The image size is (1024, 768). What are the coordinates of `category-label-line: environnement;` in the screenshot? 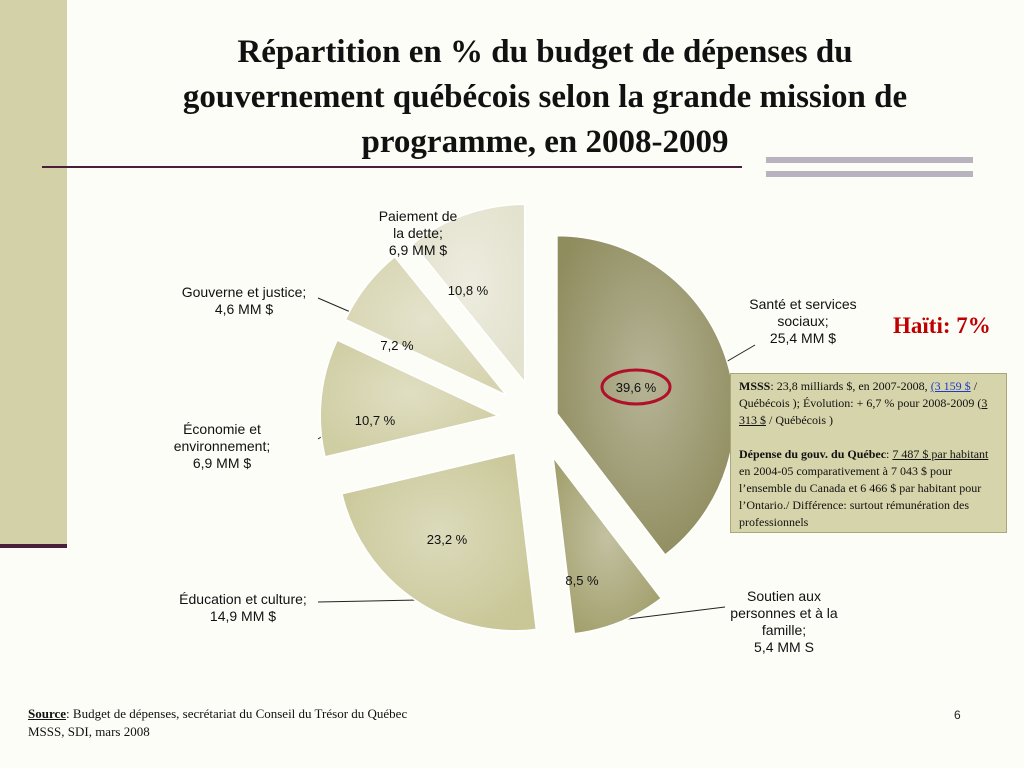 It's located at (222, 446).